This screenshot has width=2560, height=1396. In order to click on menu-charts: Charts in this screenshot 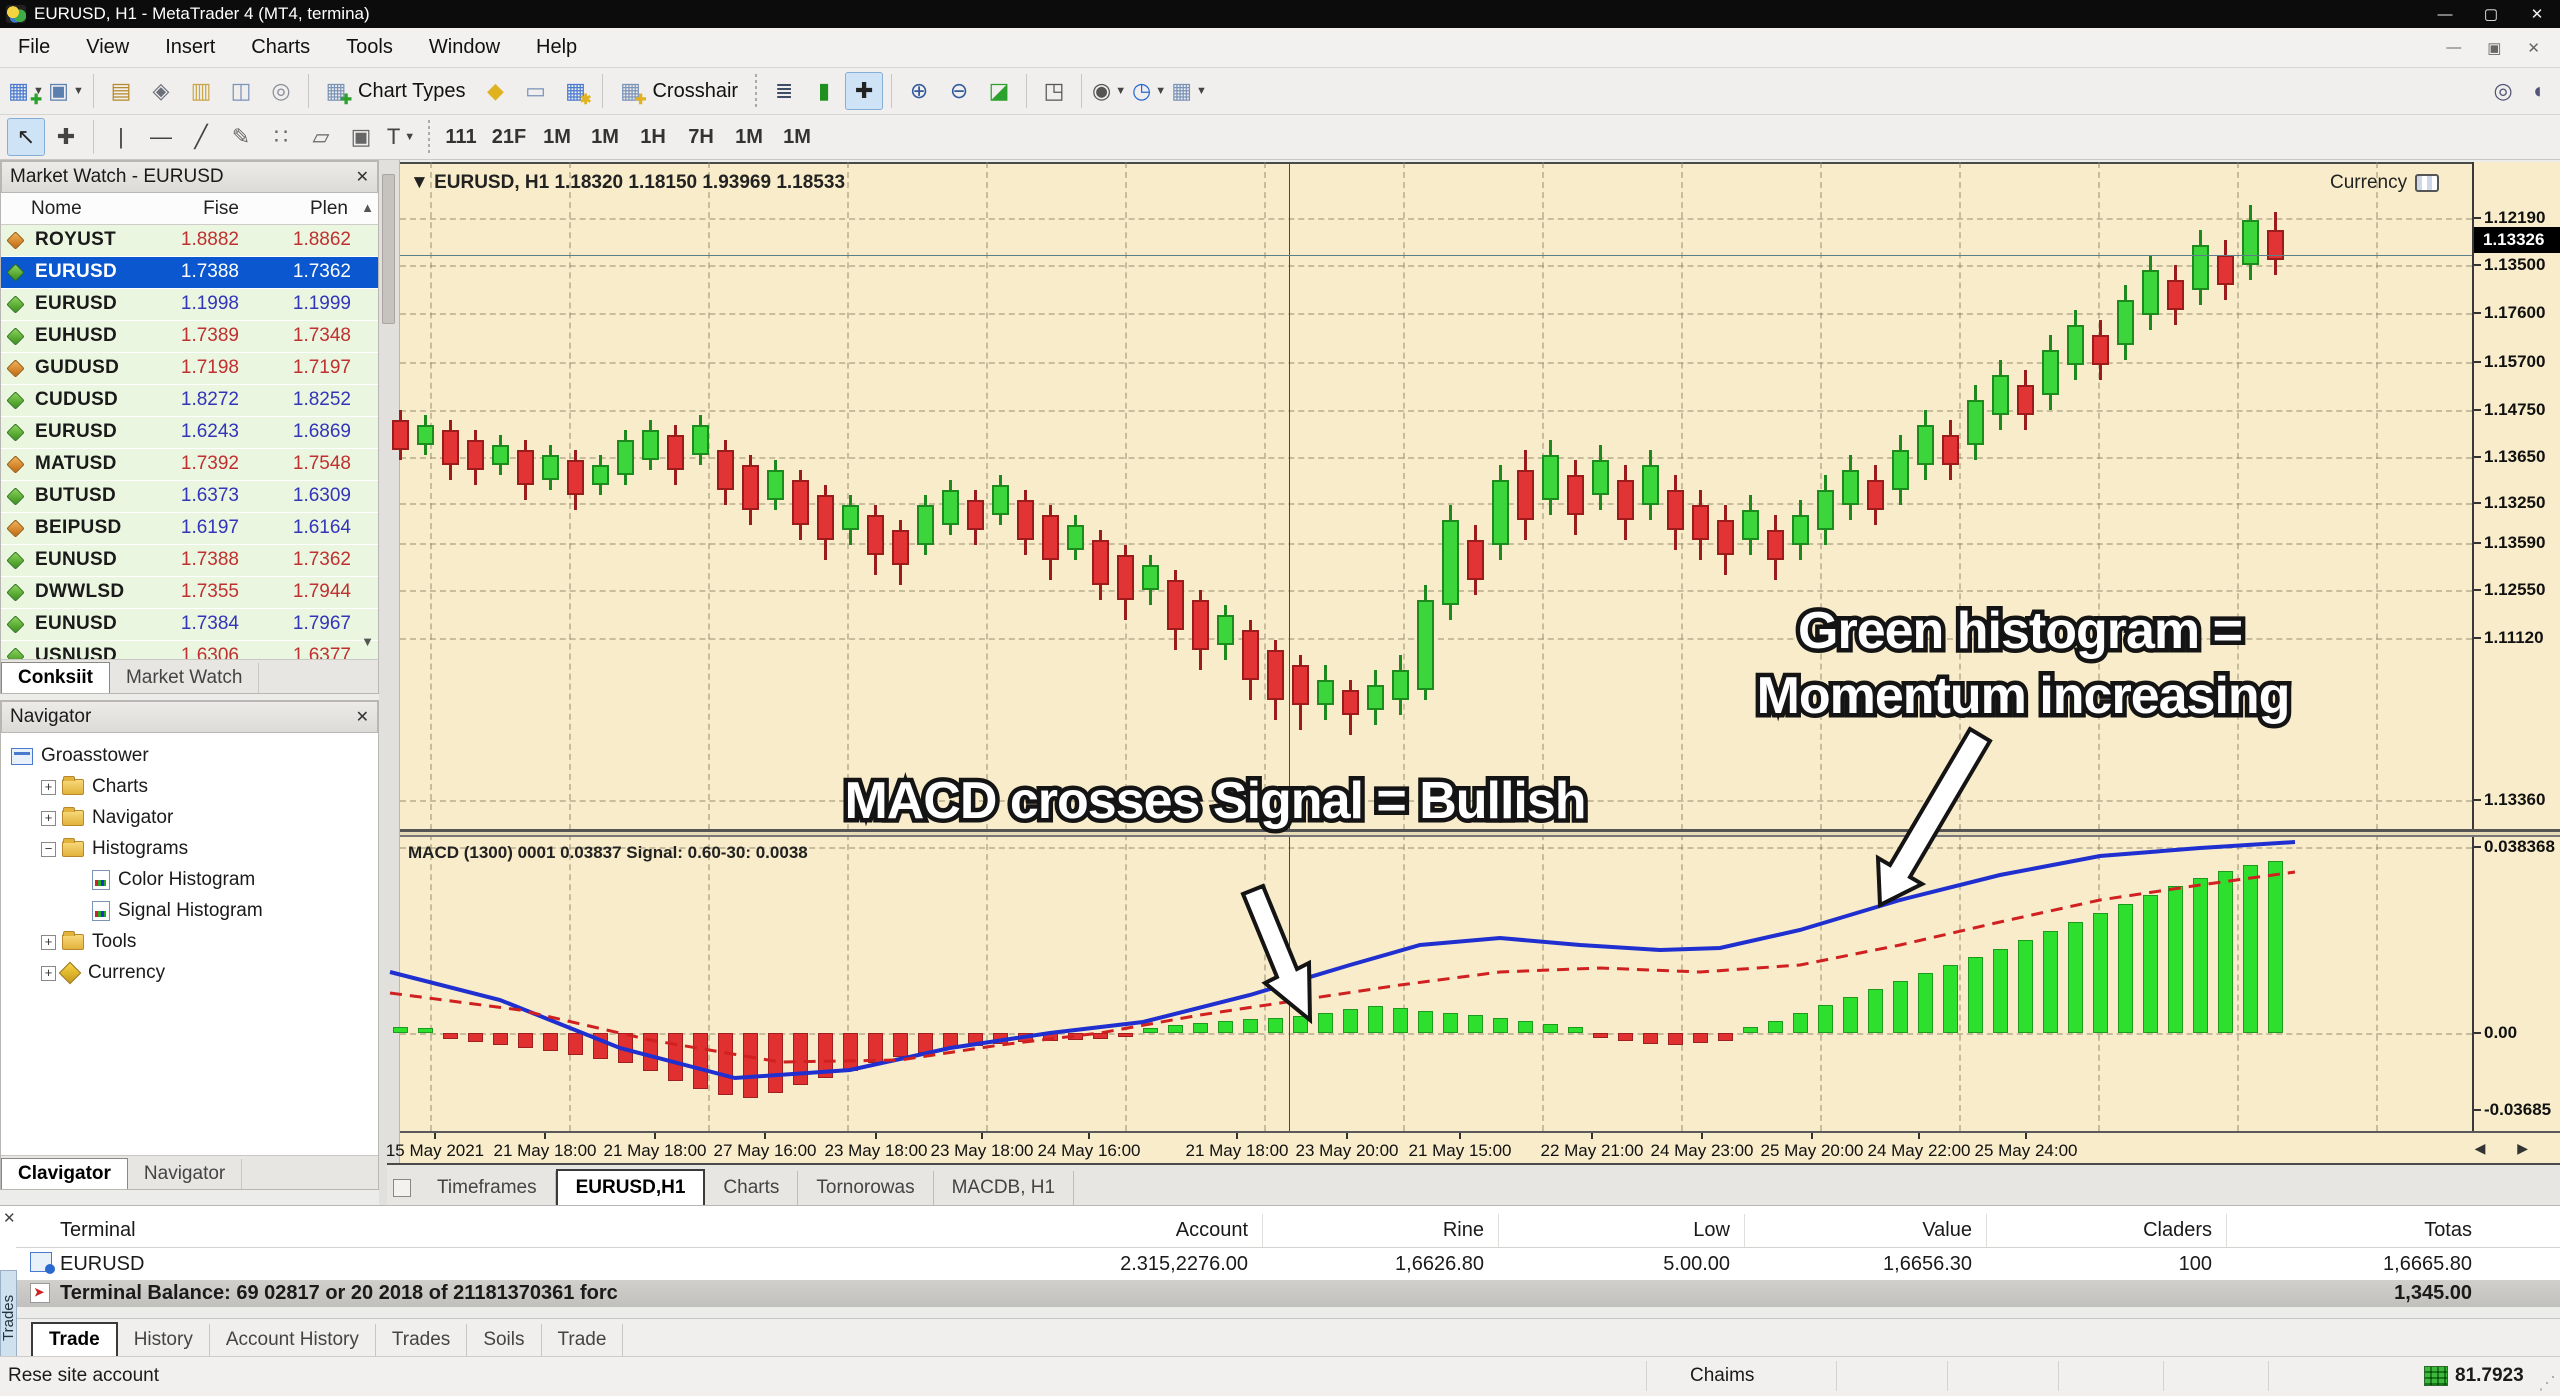, I will do `click(281, 47)`.